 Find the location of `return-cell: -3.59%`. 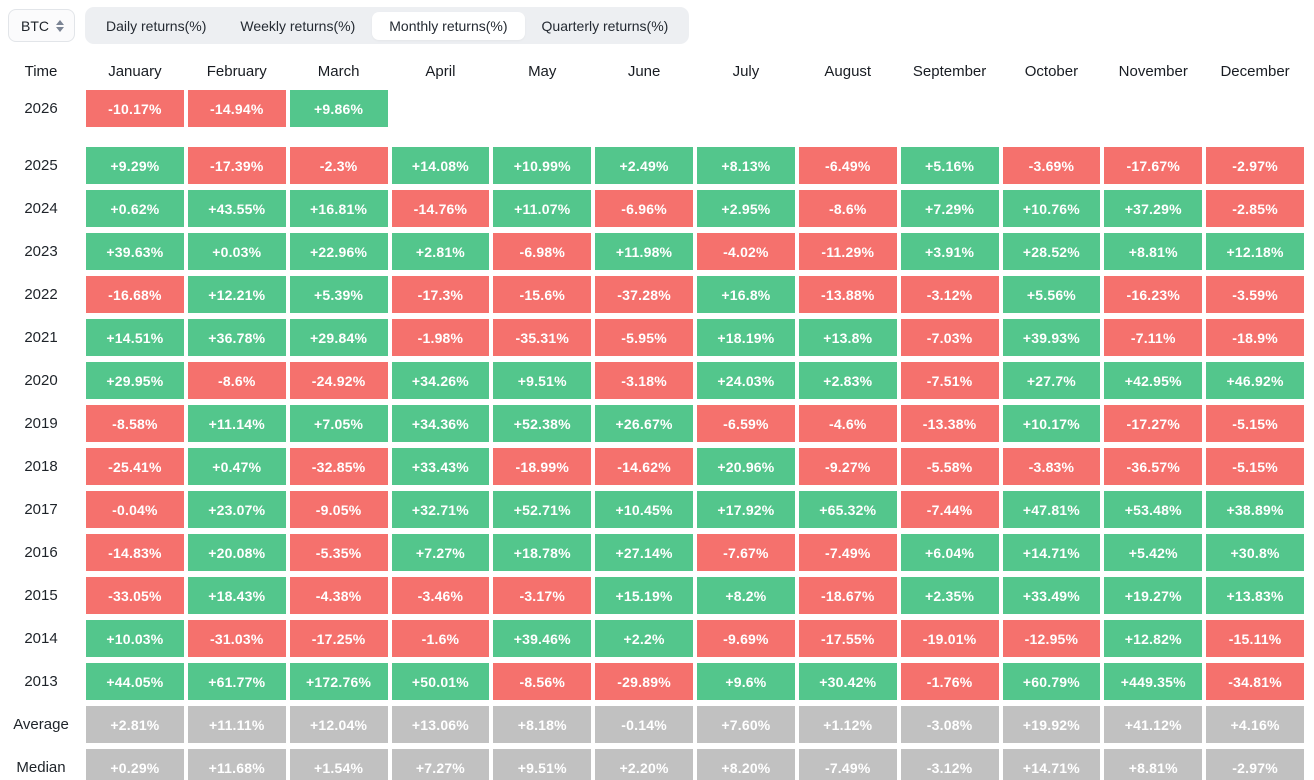

return-cell: -3.59% is located at coordinates (1255, 294).